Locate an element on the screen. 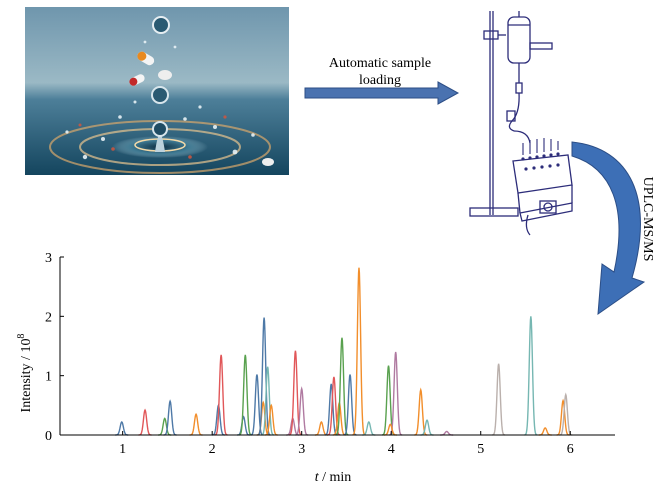 The height and width of the screenshot is (487, 664). x-tick-label: 6 is located at coordinates (570, 449).